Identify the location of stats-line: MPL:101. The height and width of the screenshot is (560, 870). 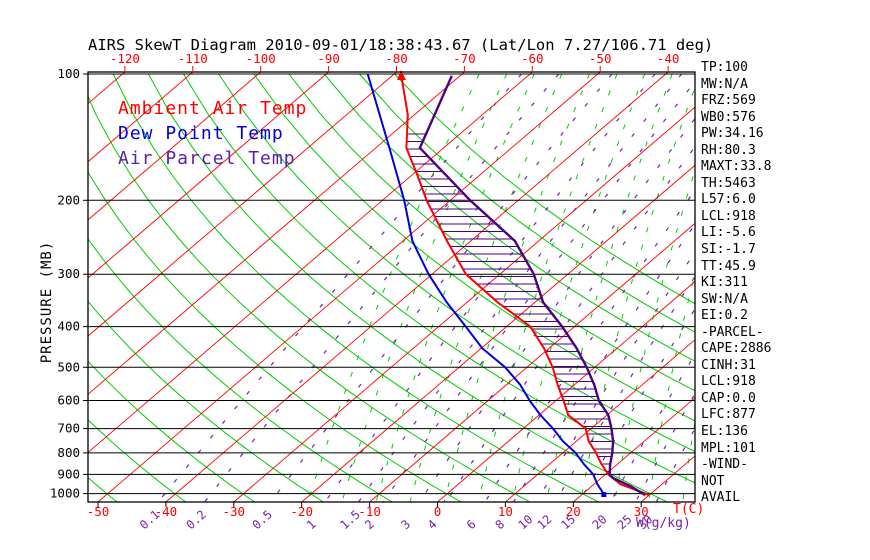
(728, 448).